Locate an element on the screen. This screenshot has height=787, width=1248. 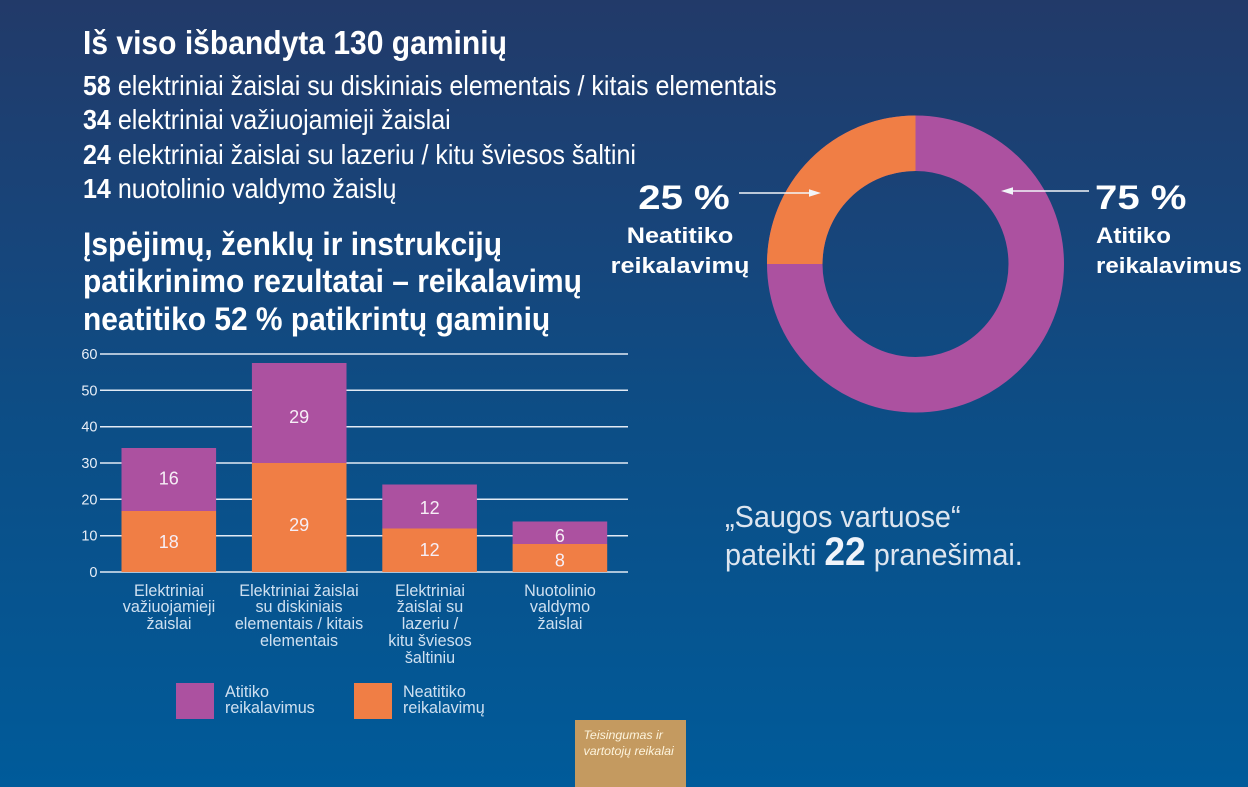
svg-text: 16 is located at coordinates (169, 479).